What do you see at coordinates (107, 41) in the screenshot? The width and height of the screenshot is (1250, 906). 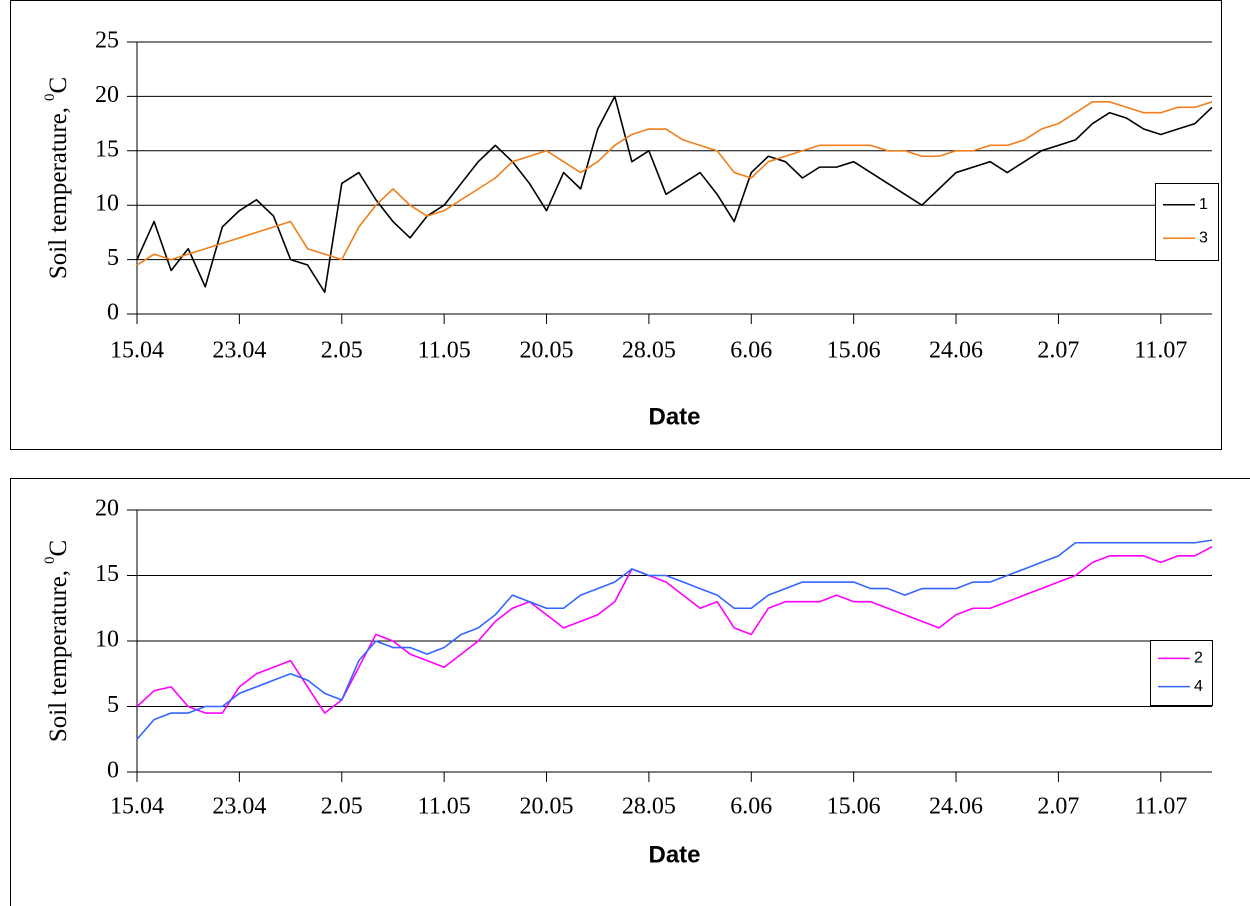 I see `y-tick-label: 25` at bounding box center [107, 41].